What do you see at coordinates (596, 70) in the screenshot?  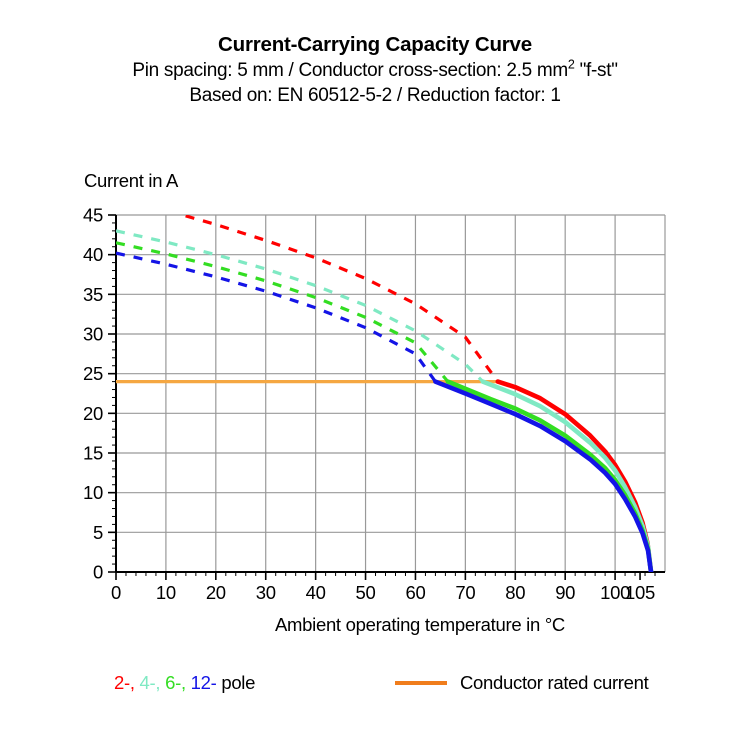 I see `subtitle-text-b: "f-st"` at bounding box center [596, 70].